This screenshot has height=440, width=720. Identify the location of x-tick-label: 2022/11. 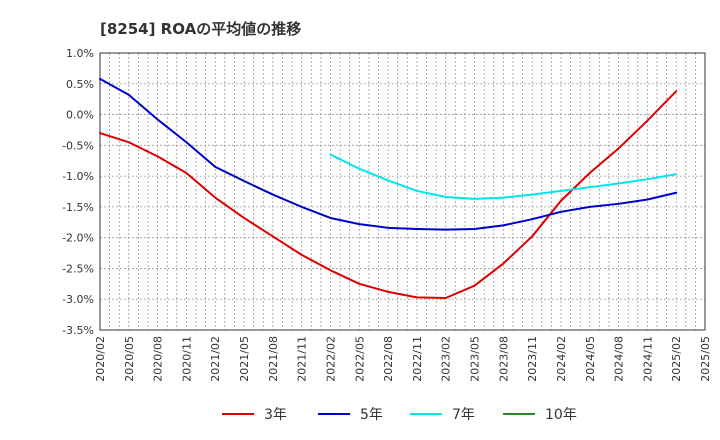
(417, 359).